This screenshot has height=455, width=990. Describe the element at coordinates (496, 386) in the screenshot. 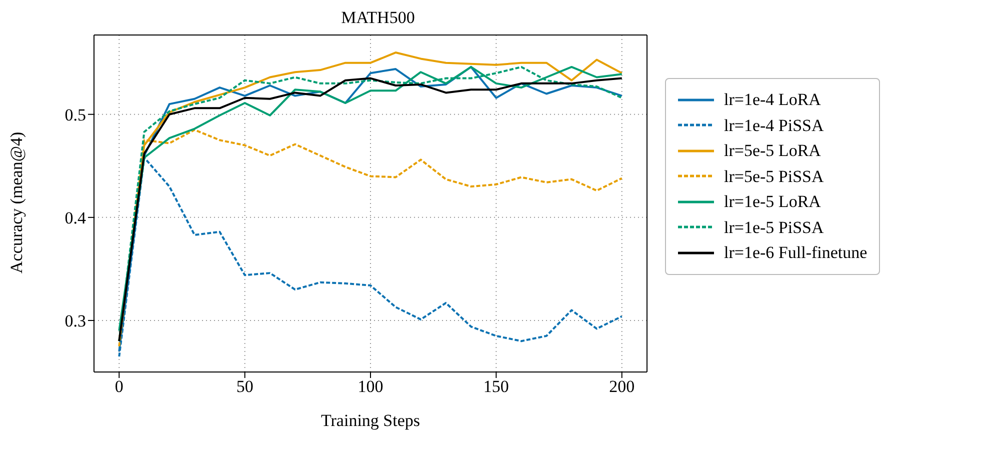

I see `x-tick-label: 150` at that location.